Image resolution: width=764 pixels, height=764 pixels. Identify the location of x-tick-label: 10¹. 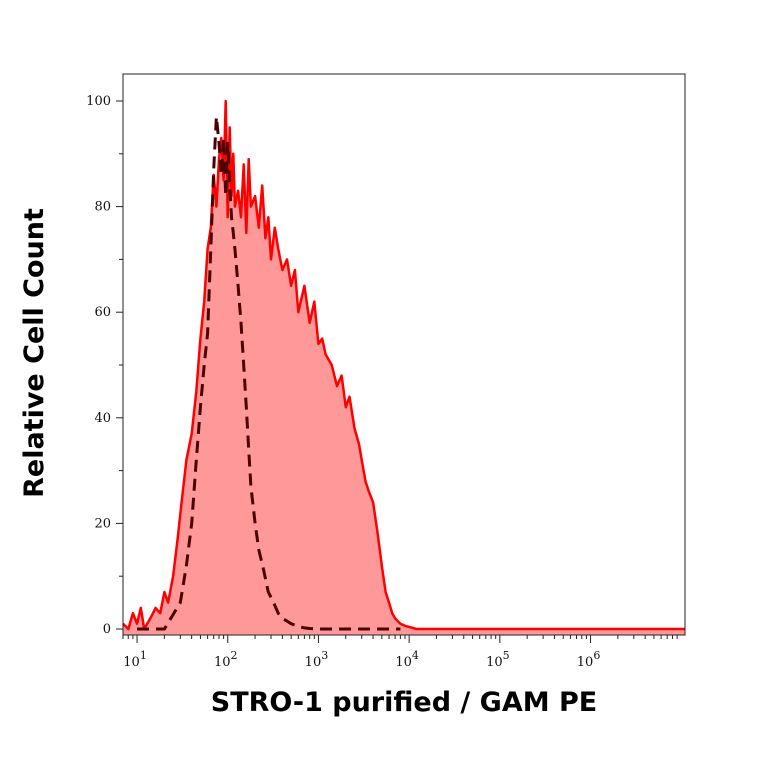
(135, 659).